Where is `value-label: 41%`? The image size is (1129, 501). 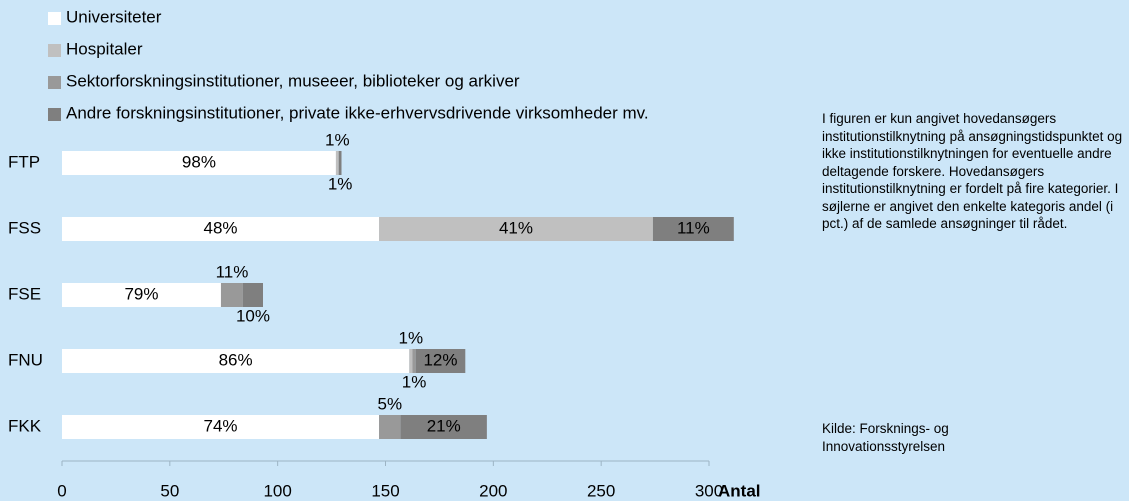 value-label: 41% is located at coordinates (516, 227).